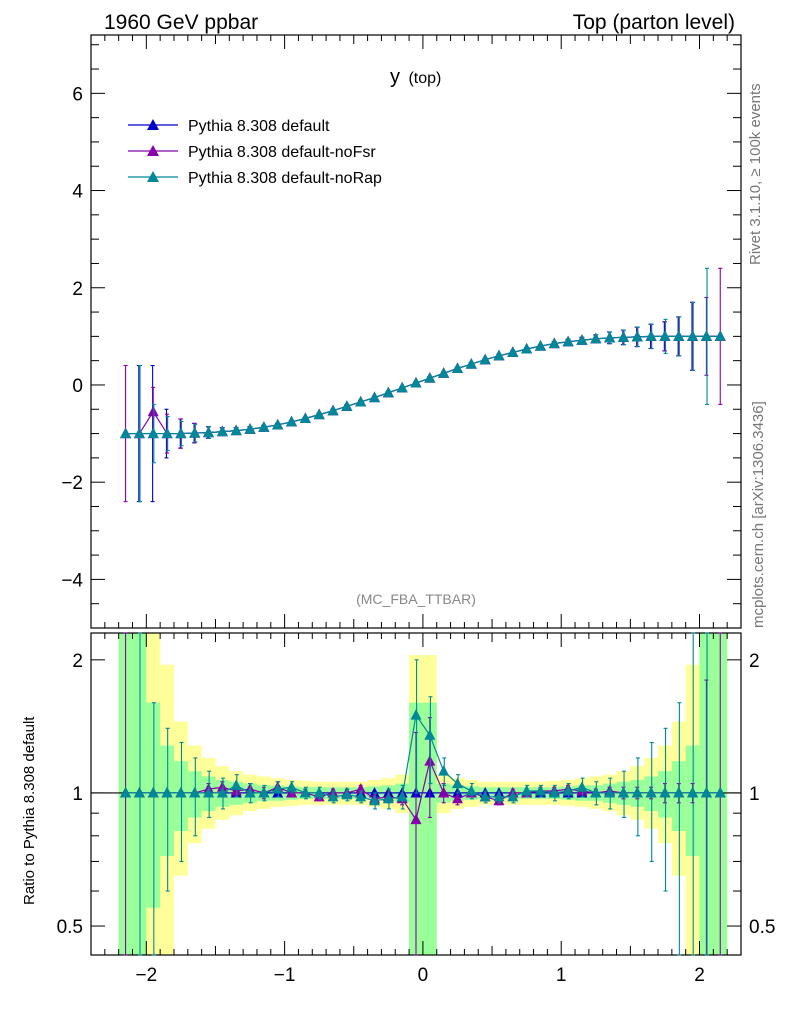 Image resolution: width=786 pixels, height=1024 pixels. I want to click on y-tick-label: 2, so click(77, 289).